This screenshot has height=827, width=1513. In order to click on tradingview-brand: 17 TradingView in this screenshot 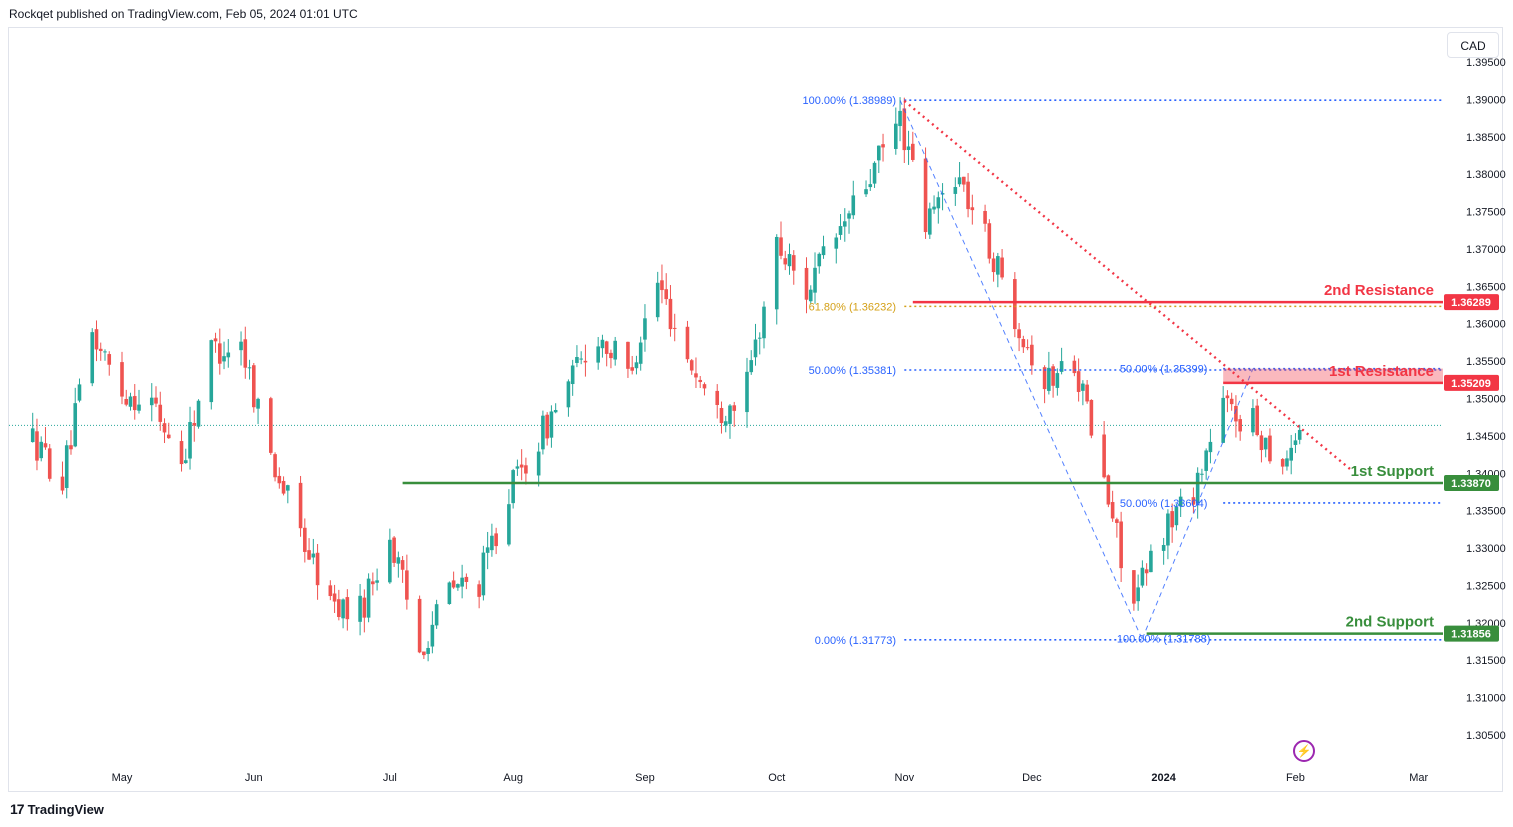, I will do `click(57, 809)`.